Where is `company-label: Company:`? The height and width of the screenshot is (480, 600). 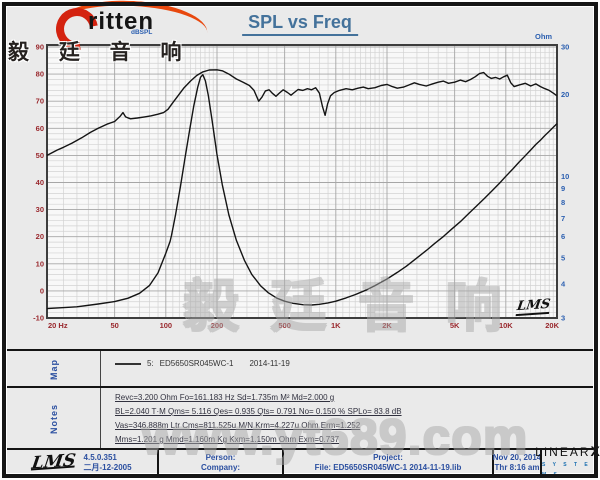
company-label: Company: is located at coordinates (220, 467).